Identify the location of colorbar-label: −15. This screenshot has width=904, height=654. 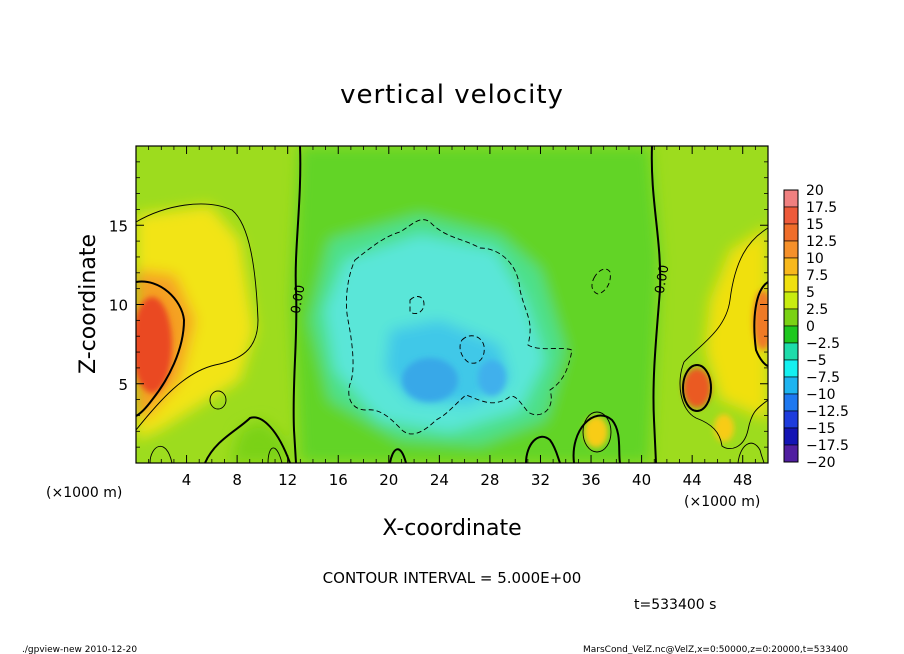
(821, 429).